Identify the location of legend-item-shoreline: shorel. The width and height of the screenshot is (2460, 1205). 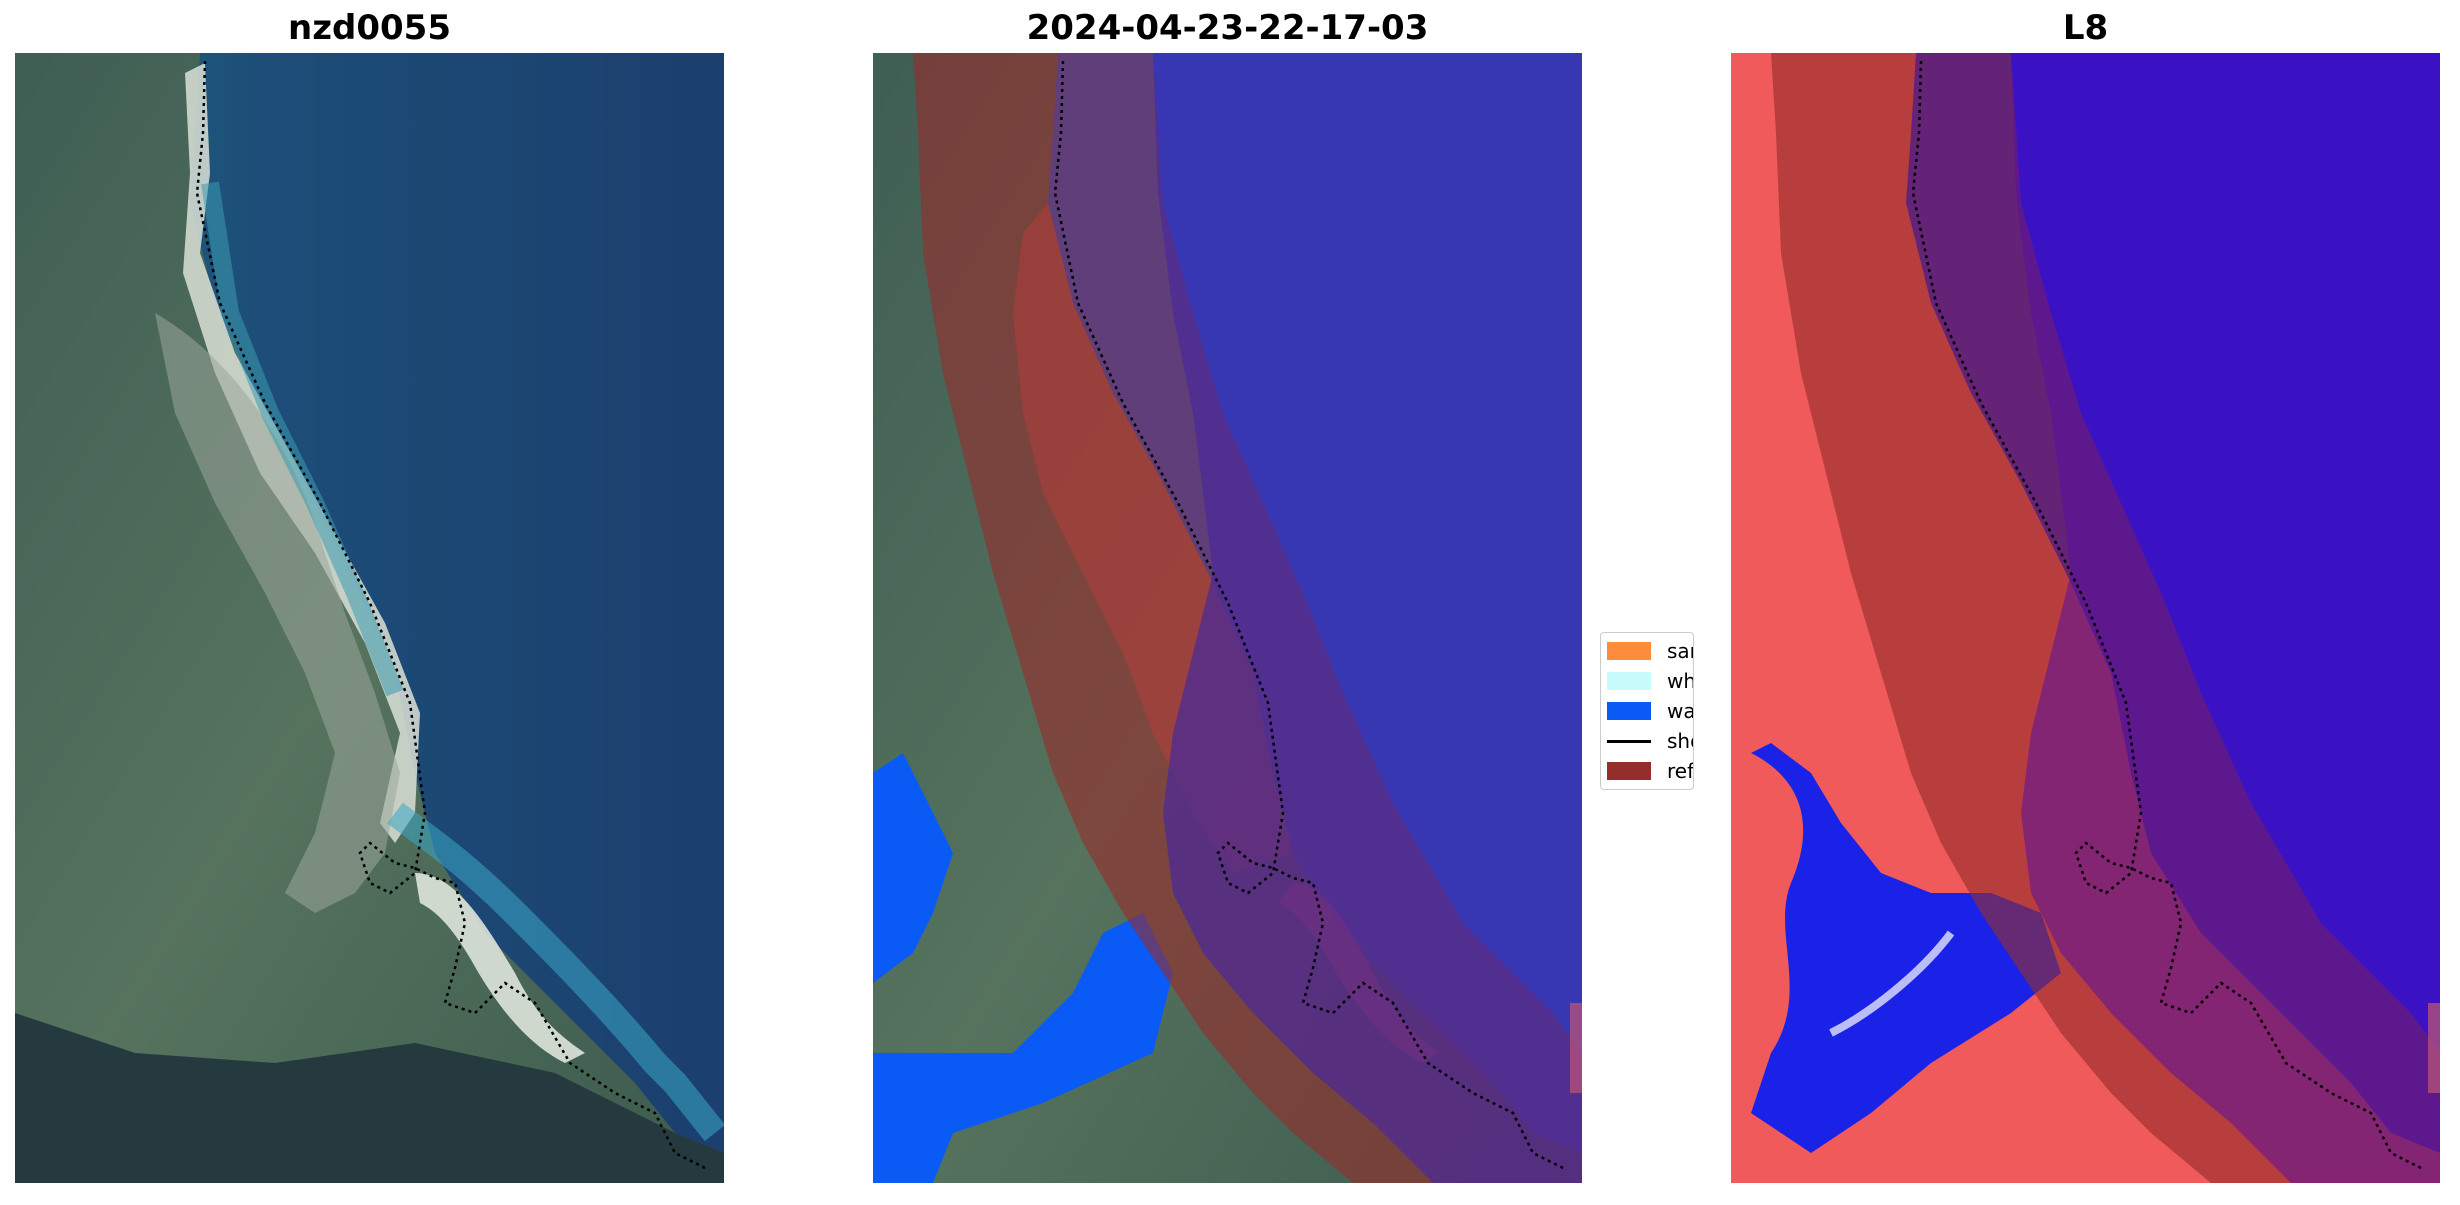
(1650, 741).